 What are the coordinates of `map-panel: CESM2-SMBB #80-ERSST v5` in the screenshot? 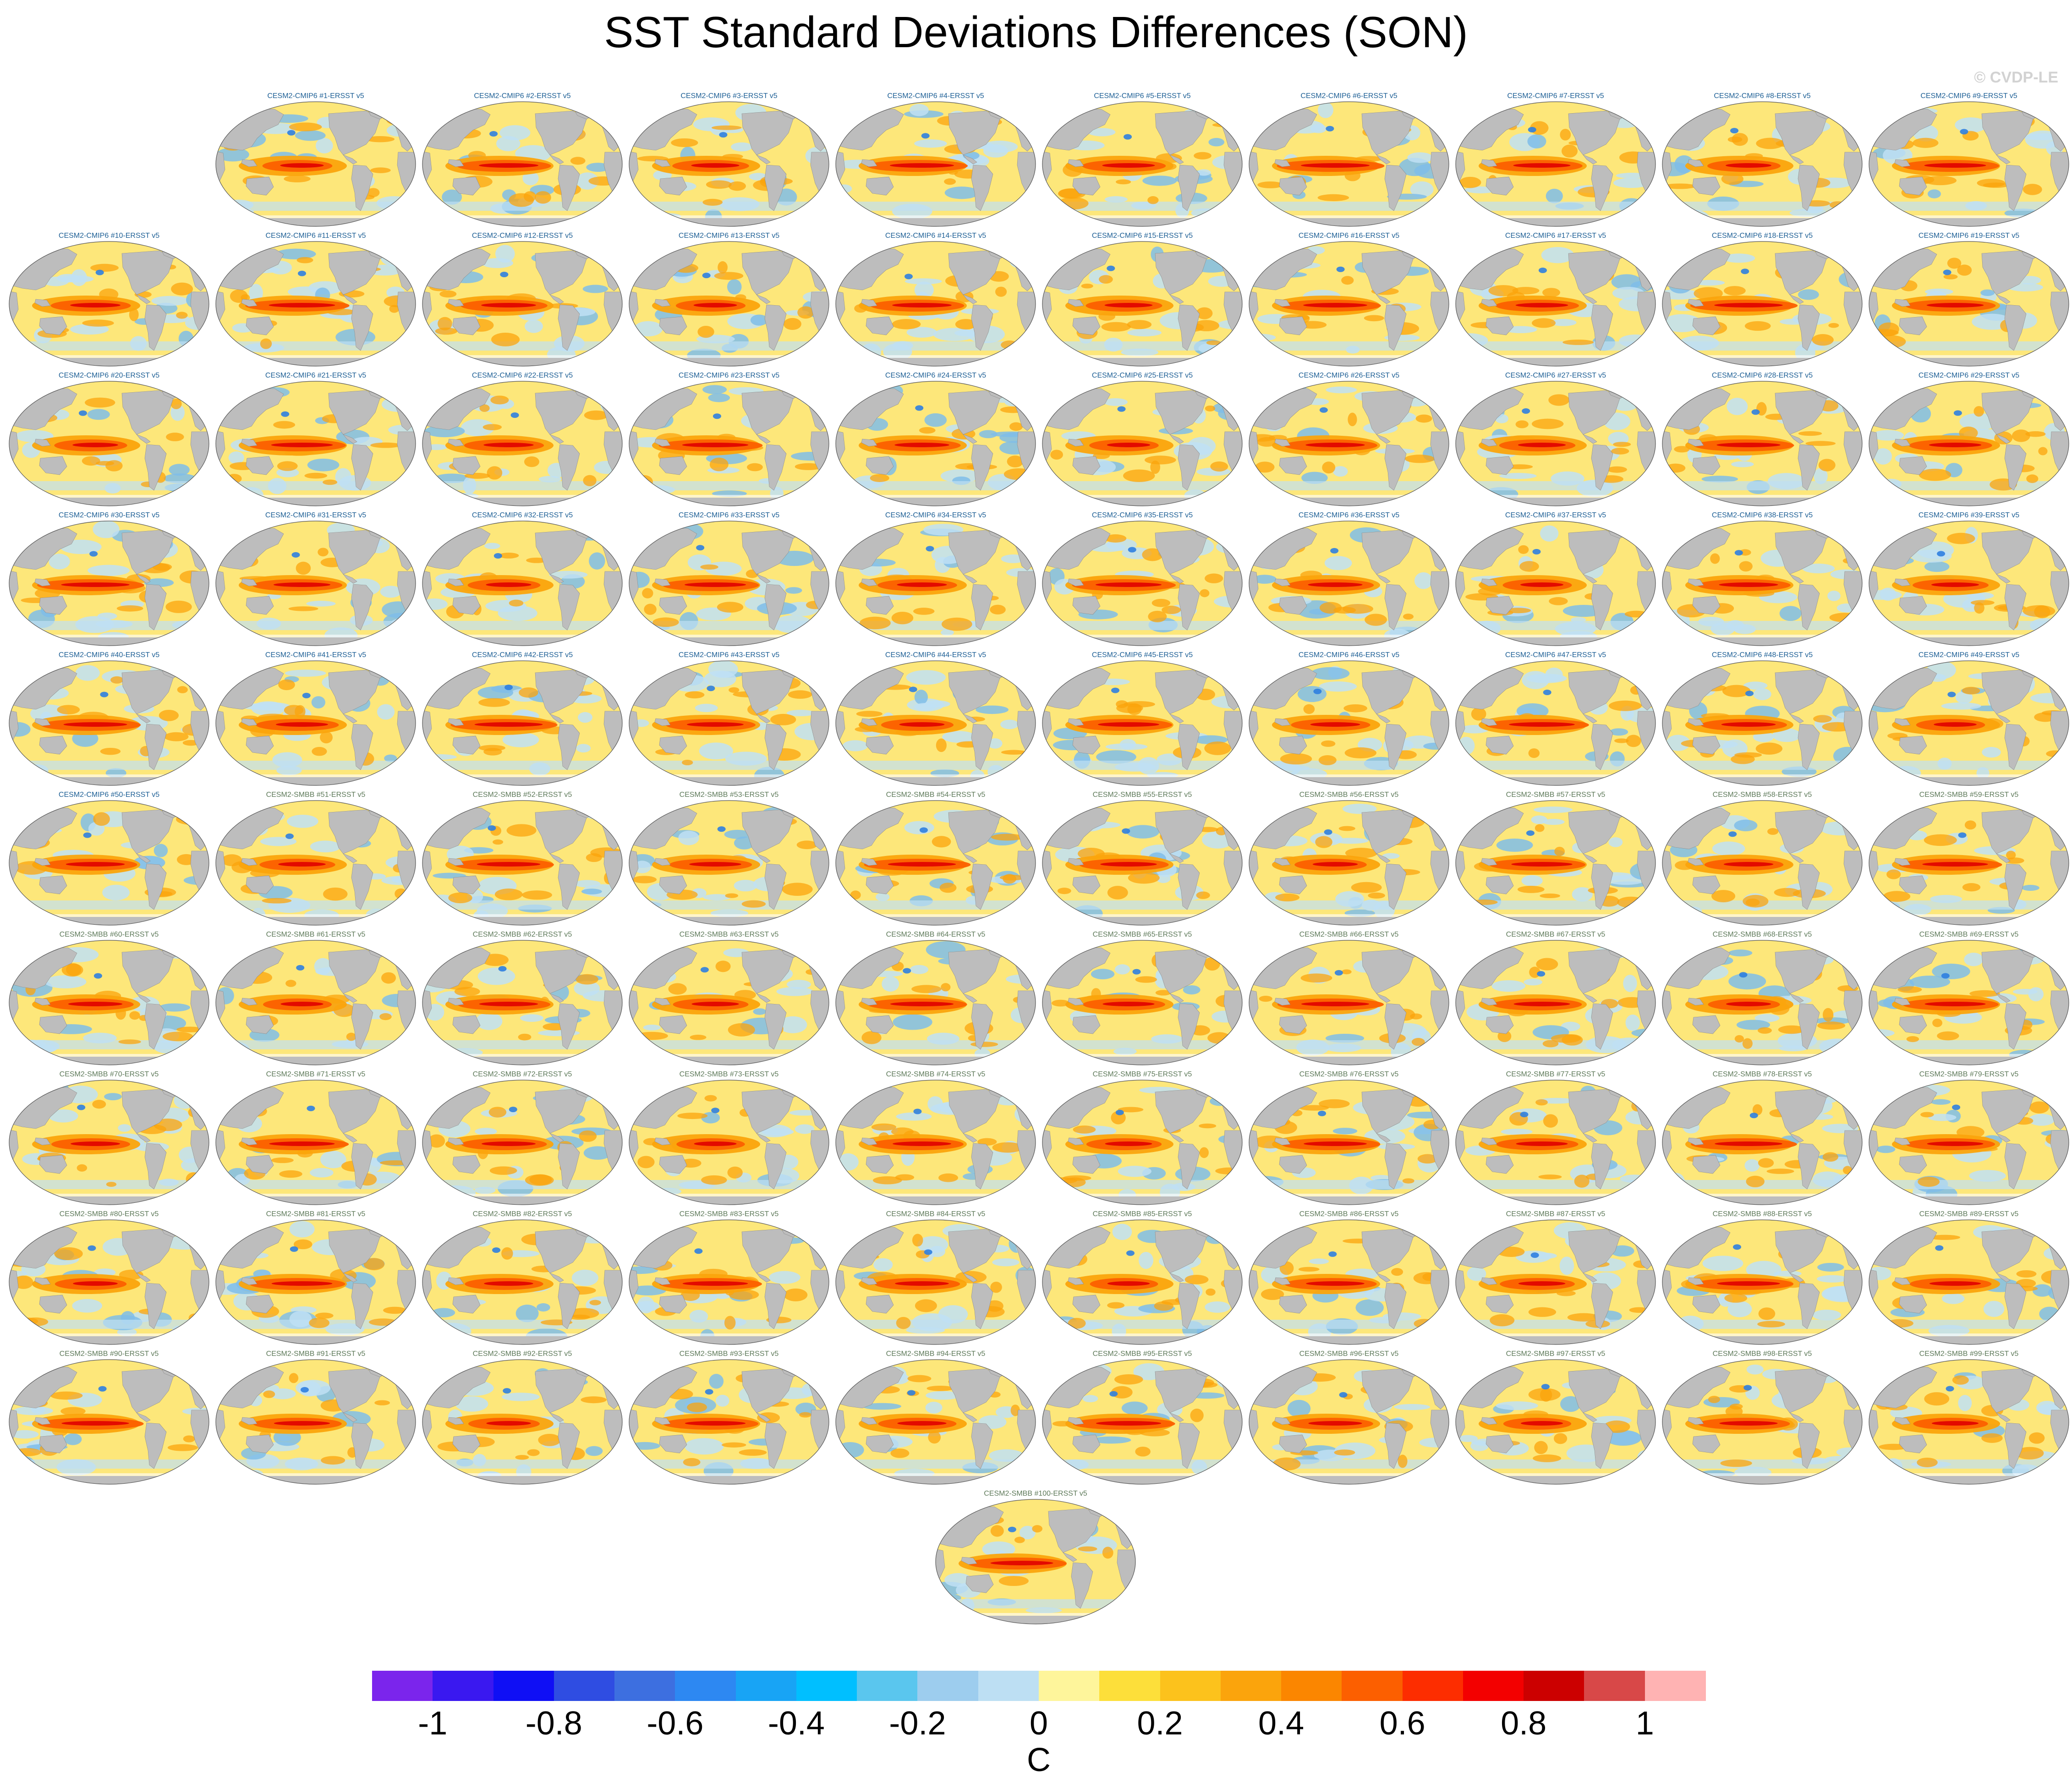 It's located at (109, 1278).